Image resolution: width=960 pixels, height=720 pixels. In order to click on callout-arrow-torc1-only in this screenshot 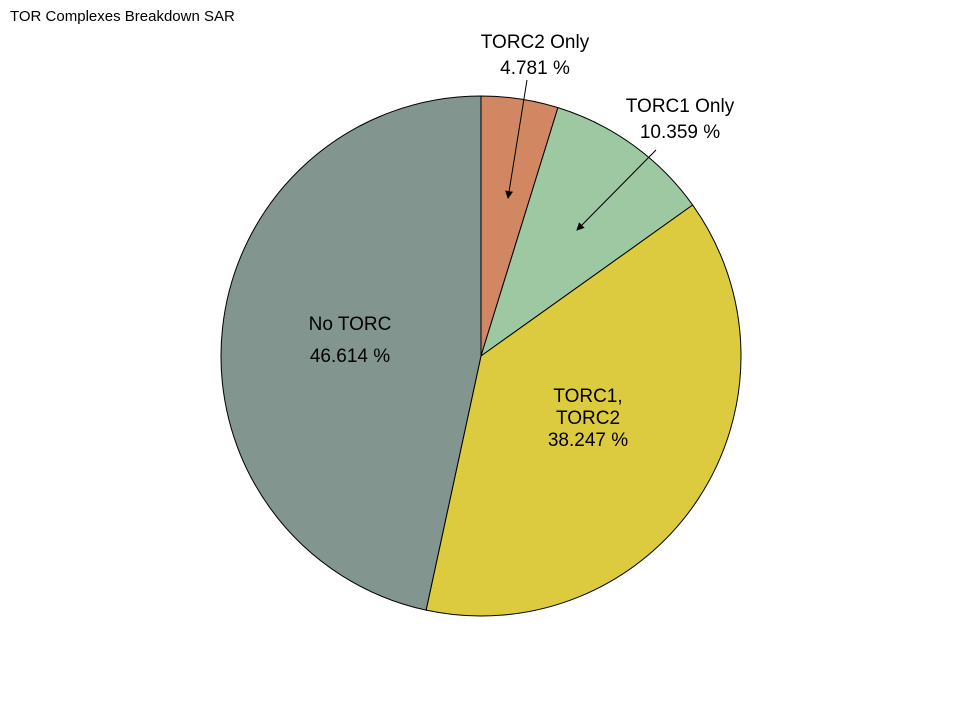, I will do `click(616, 190)`.